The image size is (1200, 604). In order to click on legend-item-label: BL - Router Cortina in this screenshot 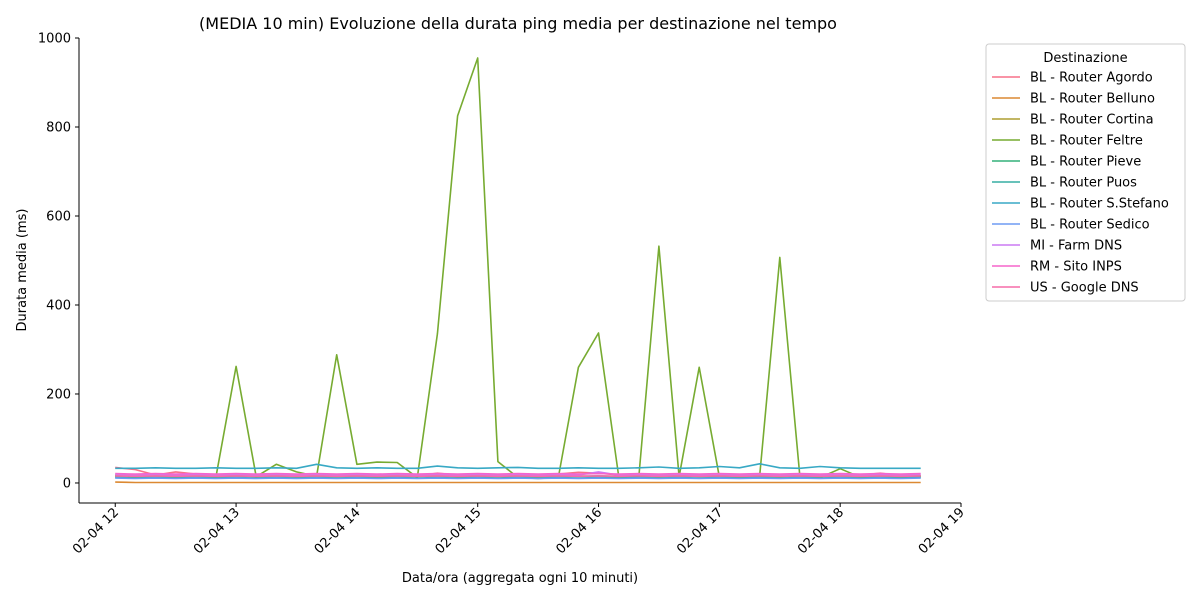, I will do `click(1092, 120)`.